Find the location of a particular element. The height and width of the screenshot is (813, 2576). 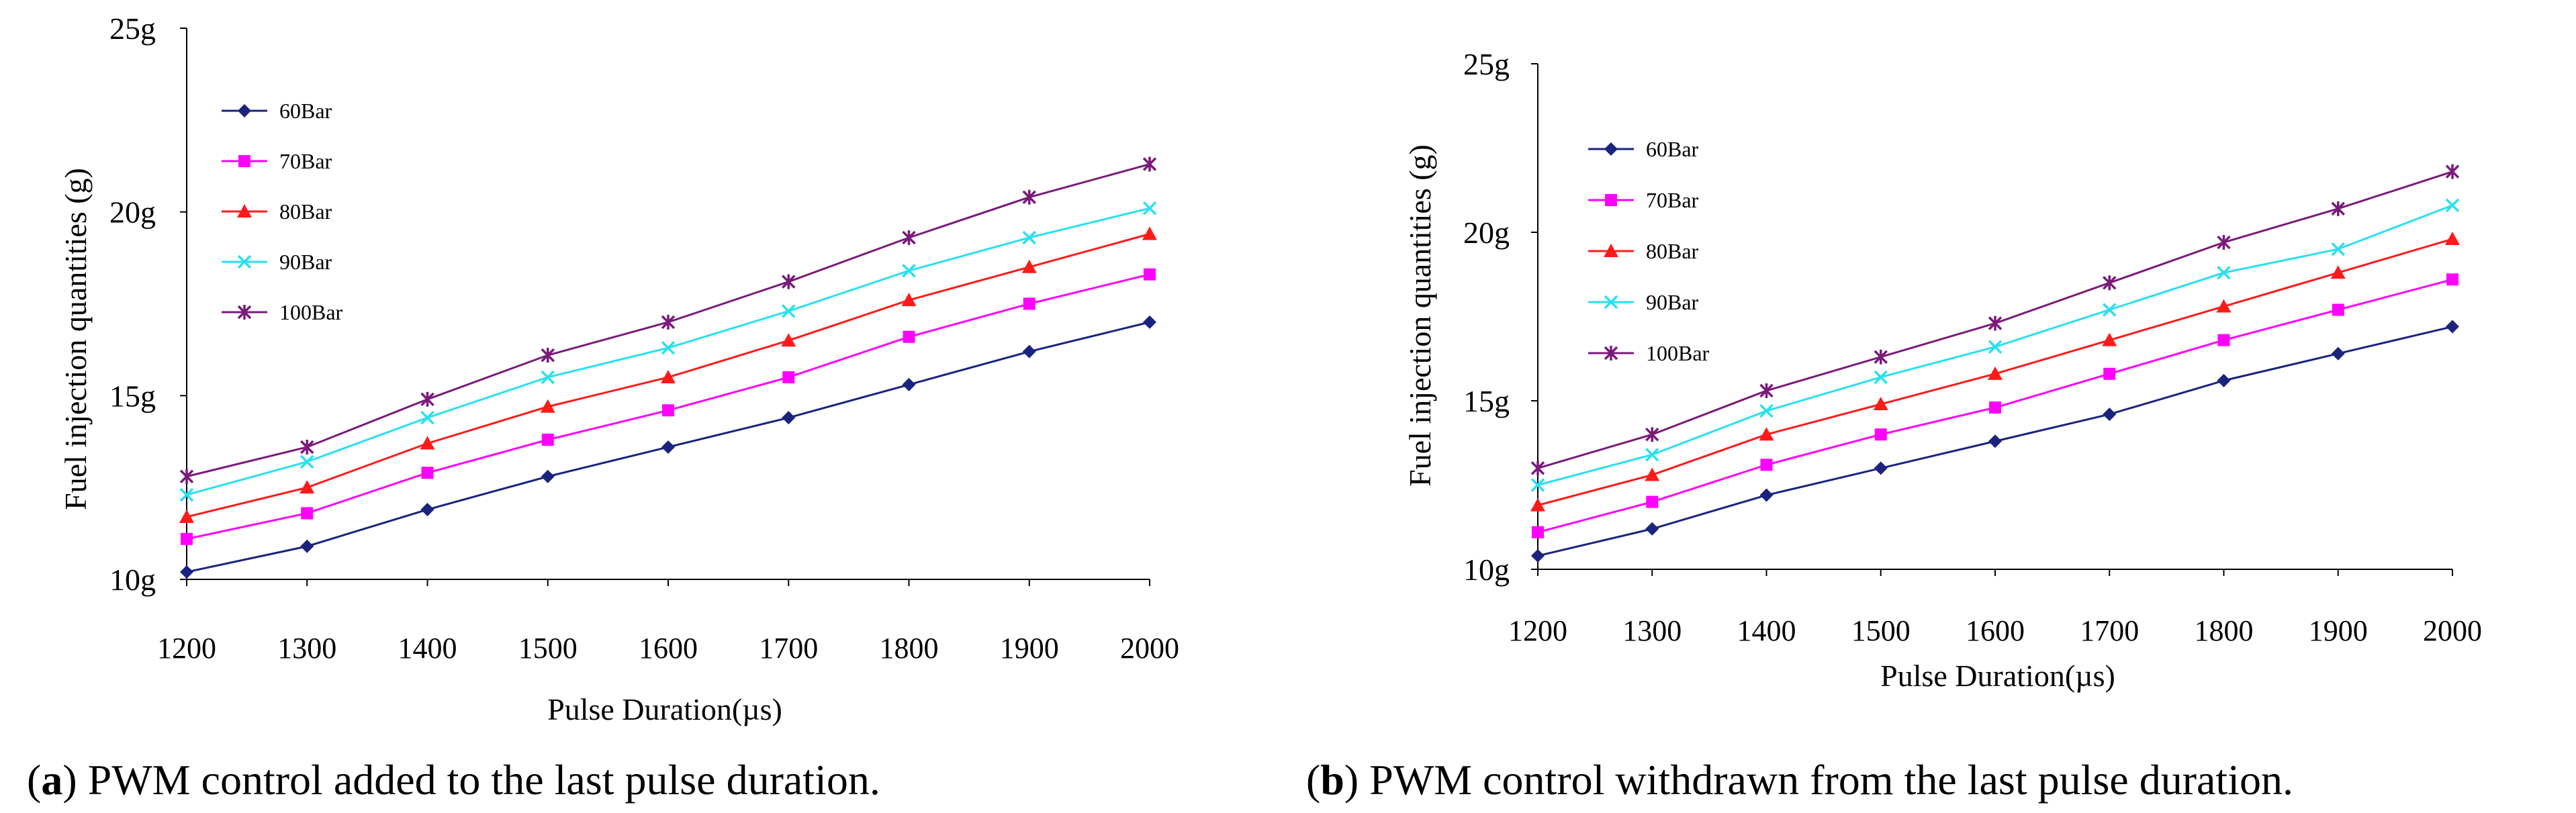

x-tick-label-b: 1300 is located at coordinates (1652, 630).